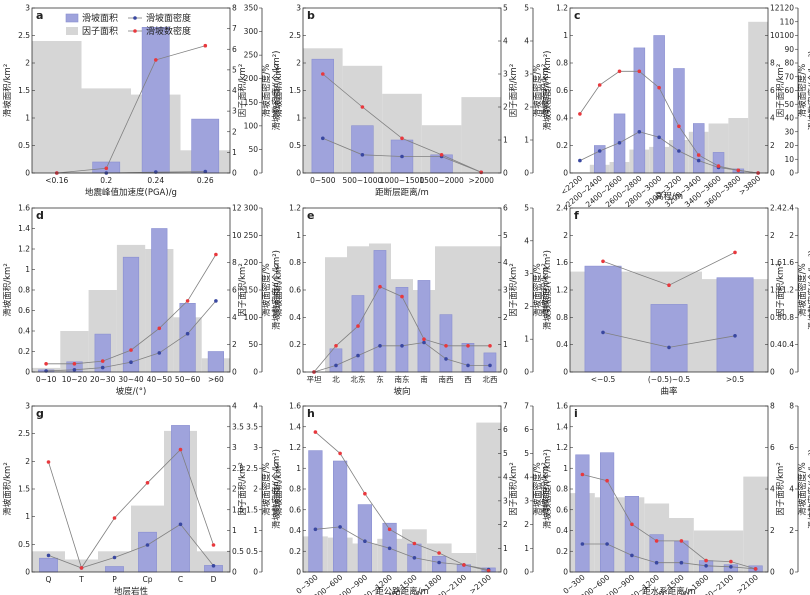 The image size is (810, 595). I want to click on right-outer-tick-label: 2.5, so click(238, 468).